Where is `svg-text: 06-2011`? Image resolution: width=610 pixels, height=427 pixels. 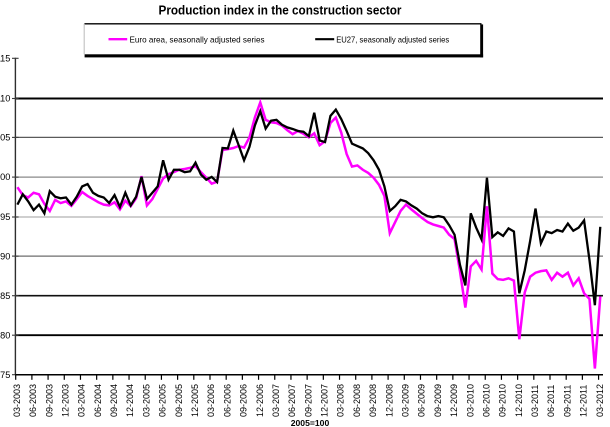 svg-text: 06-2011 is located at coordinates (551, 401).